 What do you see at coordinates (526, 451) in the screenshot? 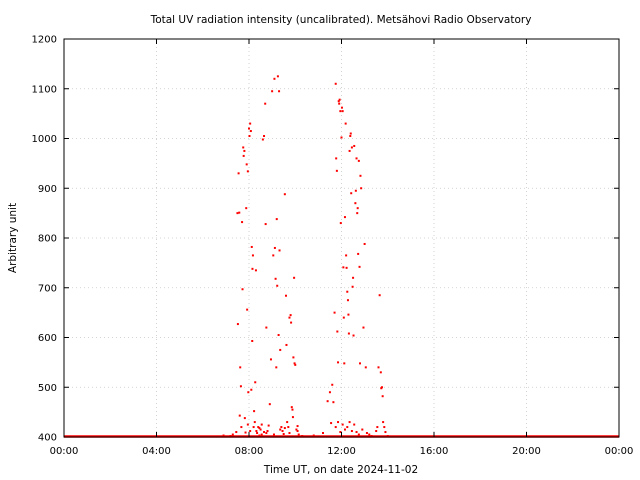
I see `x-tick-label: 20:00` at bounding box center [526, 451].